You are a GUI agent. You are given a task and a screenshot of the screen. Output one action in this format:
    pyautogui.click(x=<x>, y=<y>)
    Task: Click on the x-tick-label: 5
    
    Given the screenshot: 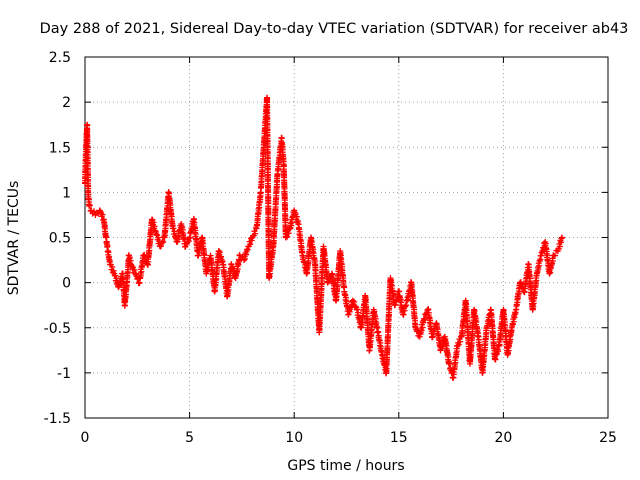 What is the action you would take?
    pyautogui.click(x=189, y=438)
    